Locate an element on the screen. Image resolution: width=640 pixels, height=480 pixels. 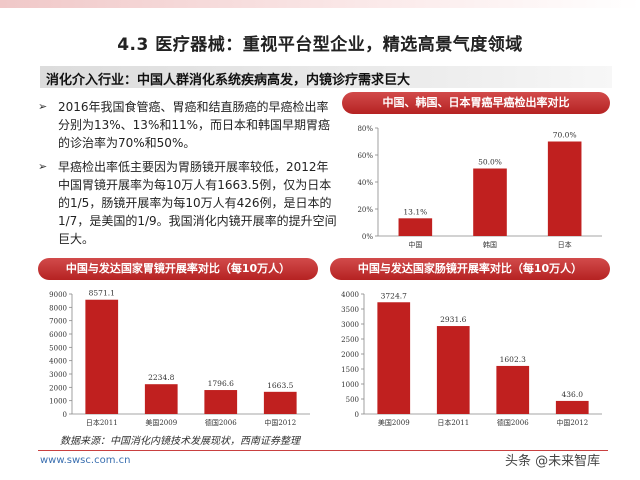
chart-title: 中国、韩国、日本胃癌早癌检出率对比 is located at coordinates (476, 103).